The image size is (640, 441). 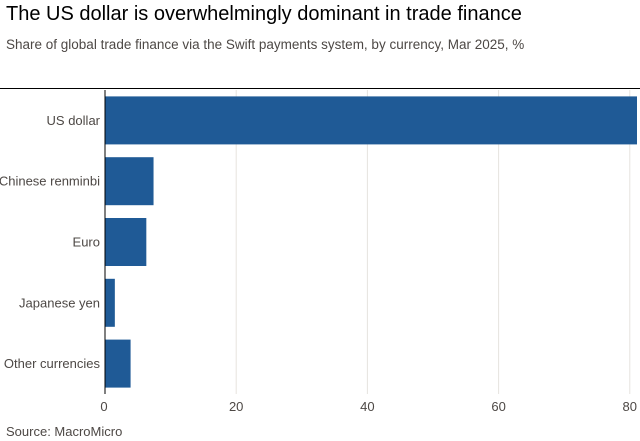 What do you see at coordinates (129, 181) in the screenshot?
I see `bar-chinese-renminbi` at bounding box center [129, 181].